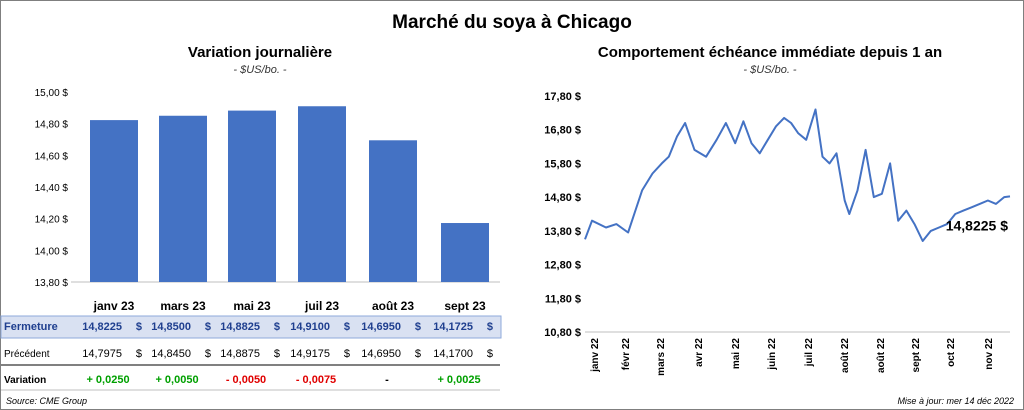 Image resolution: width=1024 pixels, height=410 pixels. Describe the element at coordinates (562, 266) in the screenshot. I see `line-y-tick-label: 12,80 $` at that location.